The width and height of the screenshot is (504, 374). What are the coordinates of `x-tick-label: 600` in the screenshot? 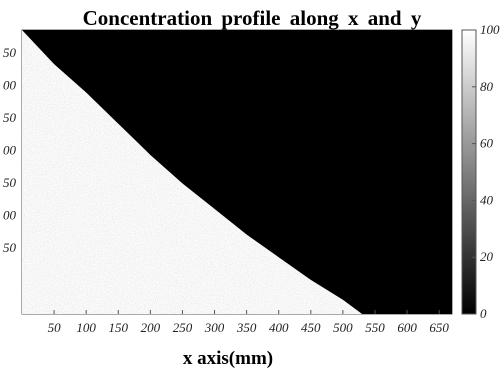 It's located at (407, 327).